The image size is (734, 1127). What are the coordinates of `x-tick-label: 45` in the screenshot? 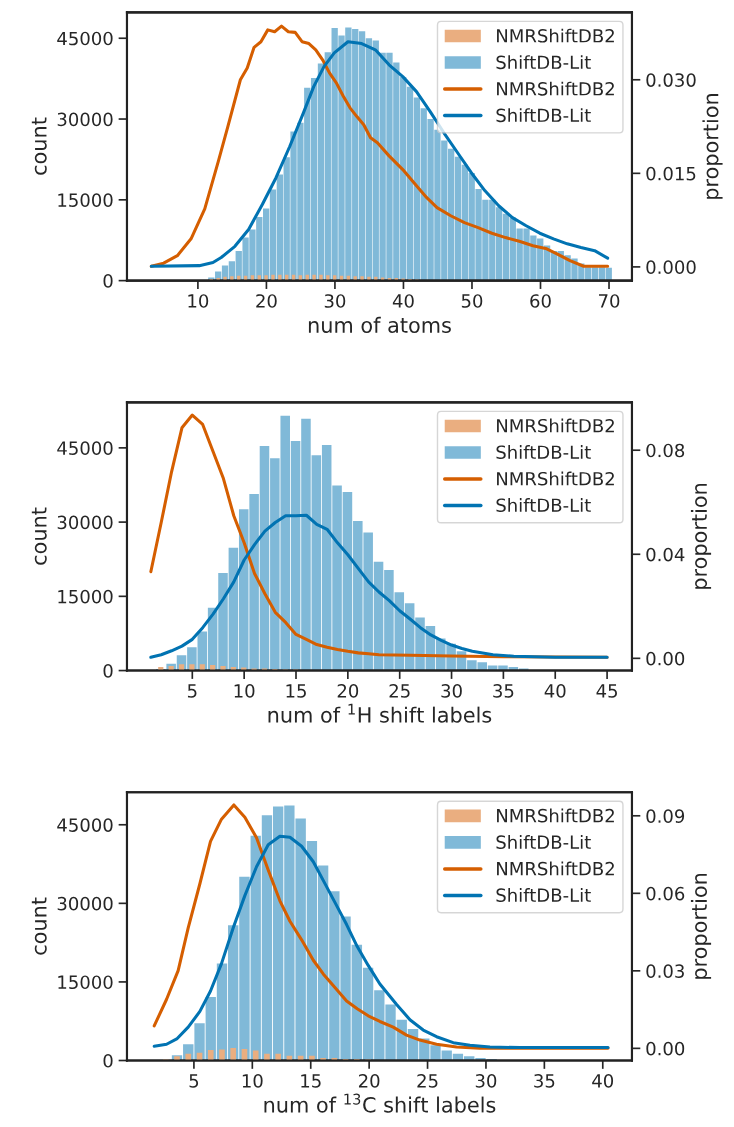 It's located at (606, 691).